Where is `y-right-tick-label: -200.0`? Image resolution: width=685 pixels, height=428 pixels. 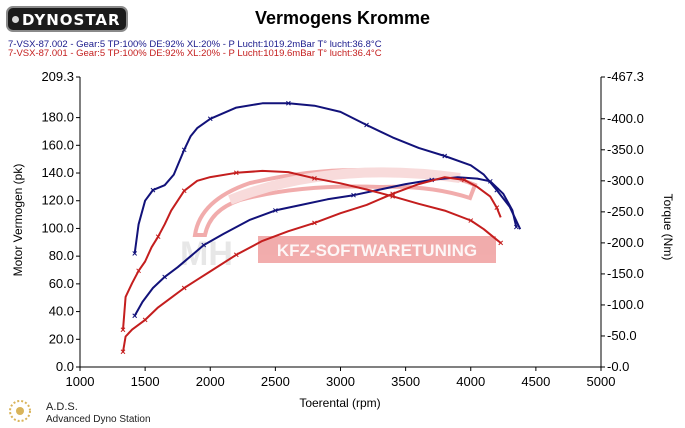 y-right-tick-label: -200.0 is located at coordinates (625, 242).